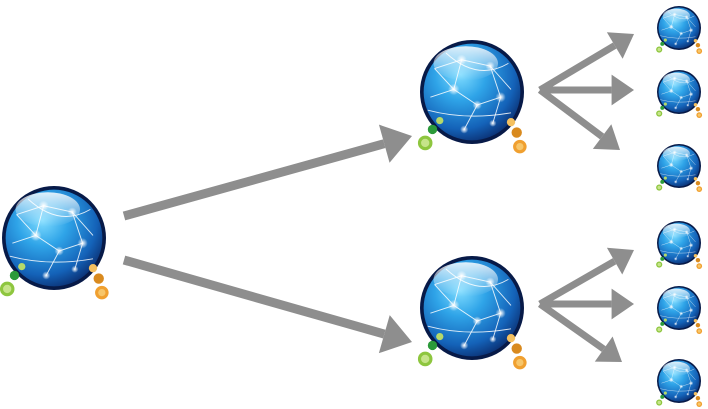 This screenshot has width=708, height=409. What do you see at coordinates (54, 242) in the screenshot?
I see `network-globe-icon-root` at bounding box center [54, 242].